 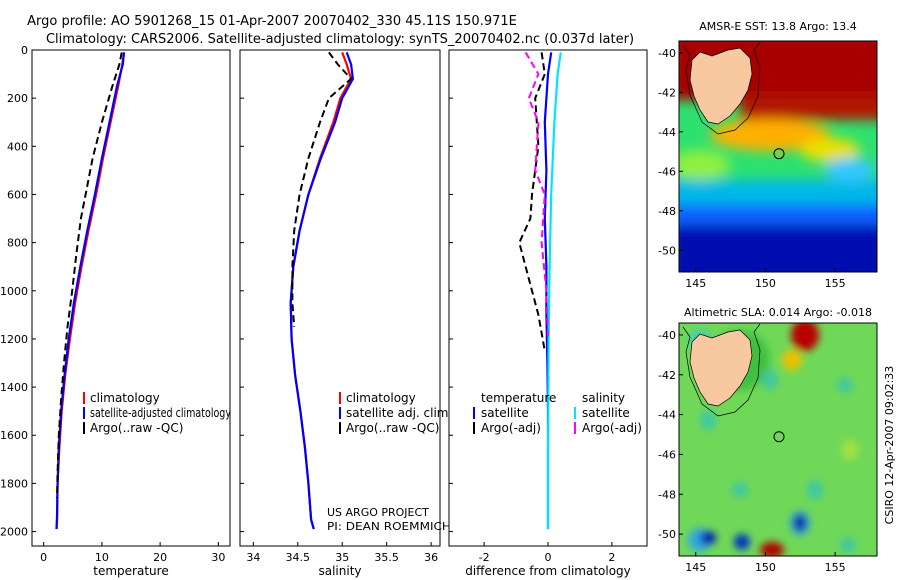 I want to click on credit-pi: PI: DEAN ROEMMICH, so click(x=389, y=526).